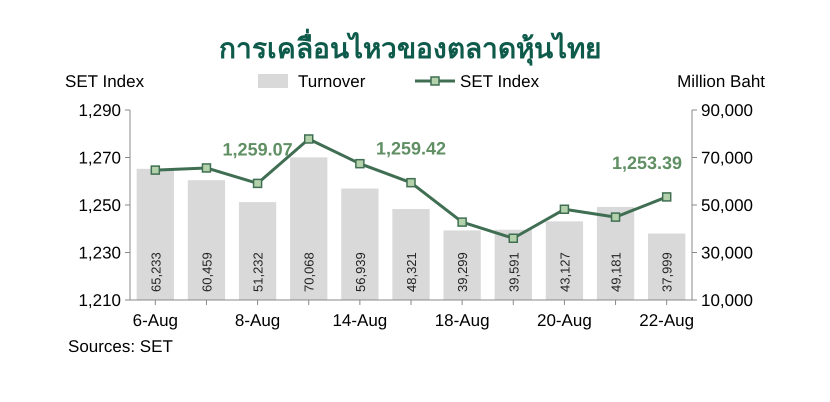 The width and height of the screenshot is (830, 402). Describe the element at coordinates (155, 320) in the screenshot. I see `x-tick-label: 6-Aug` at that location.